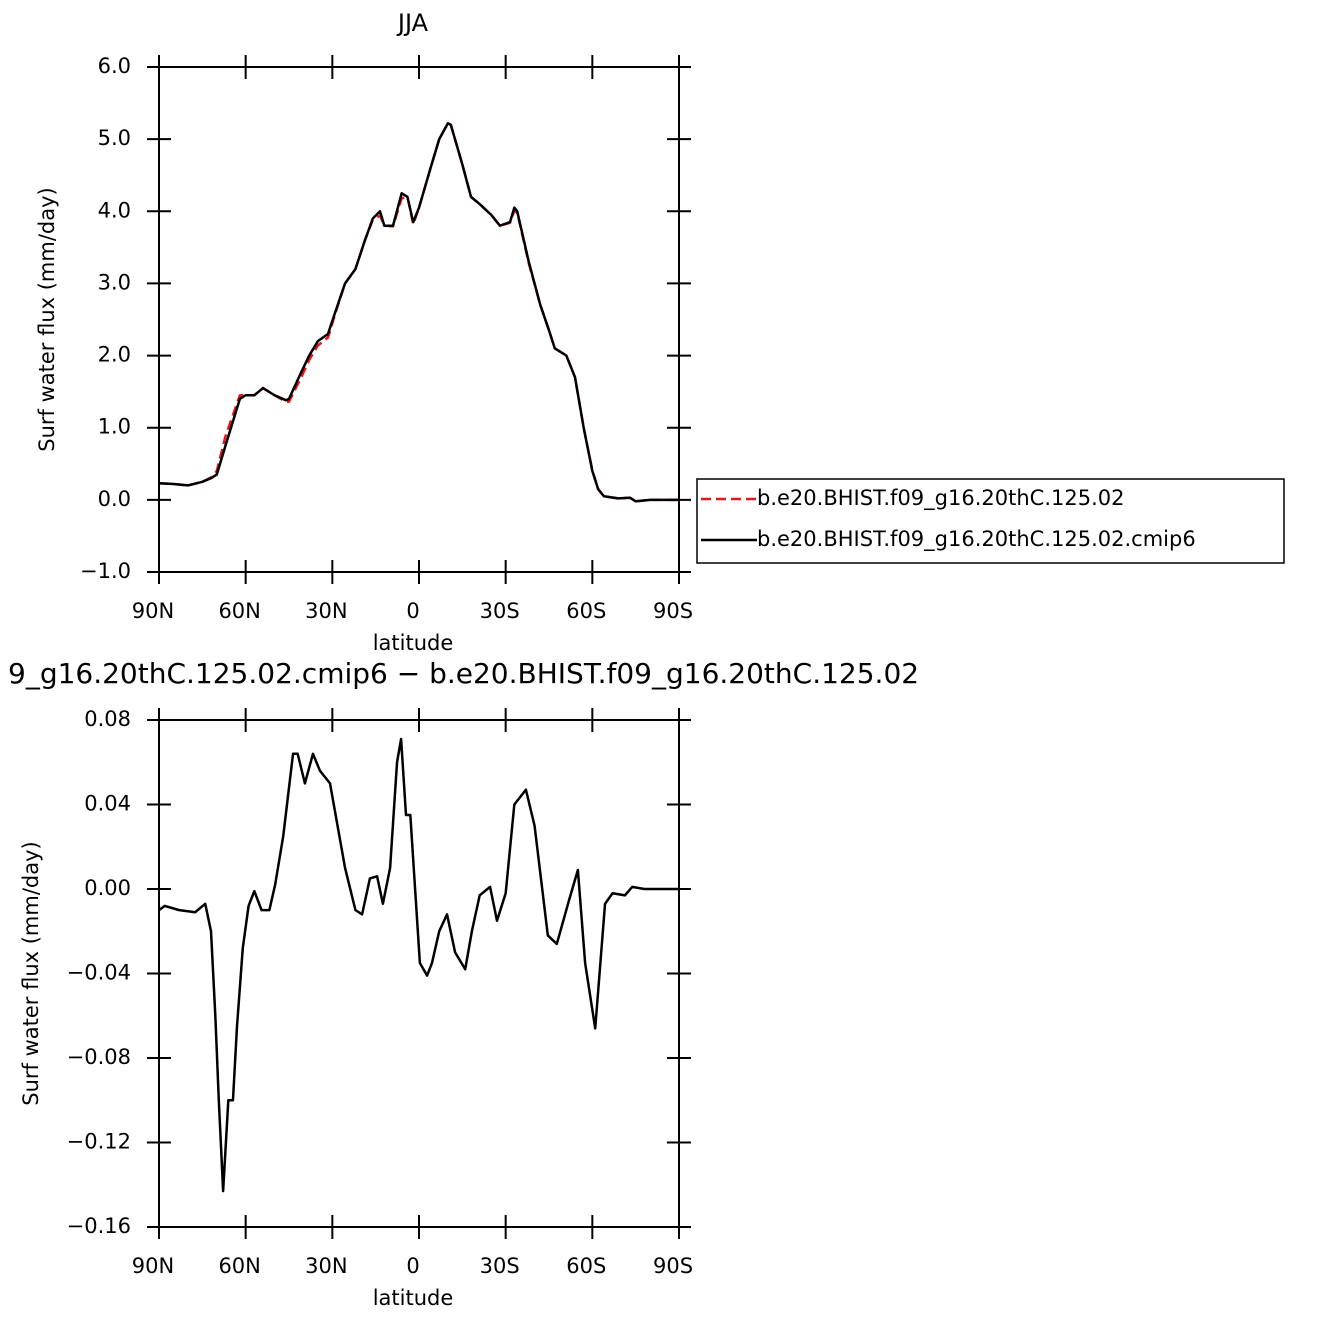  I want to click on y-tick-label: −0.12, so click(99, 1142).